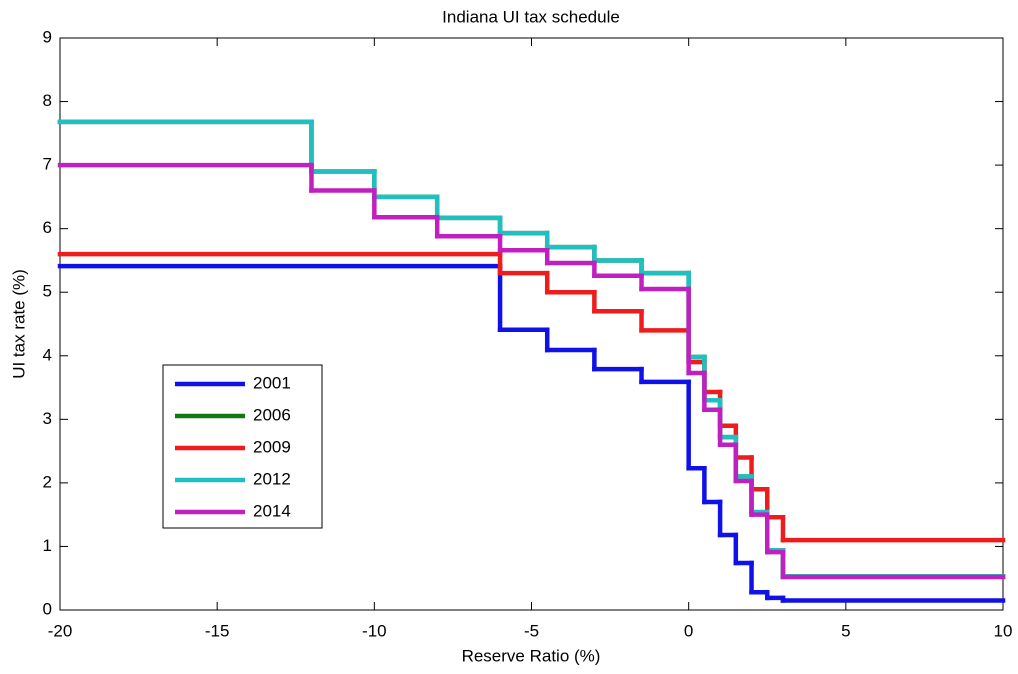 This screenshot has width=1018, height=674. I want to click on y-tick-label: 7, so click(47, 164).